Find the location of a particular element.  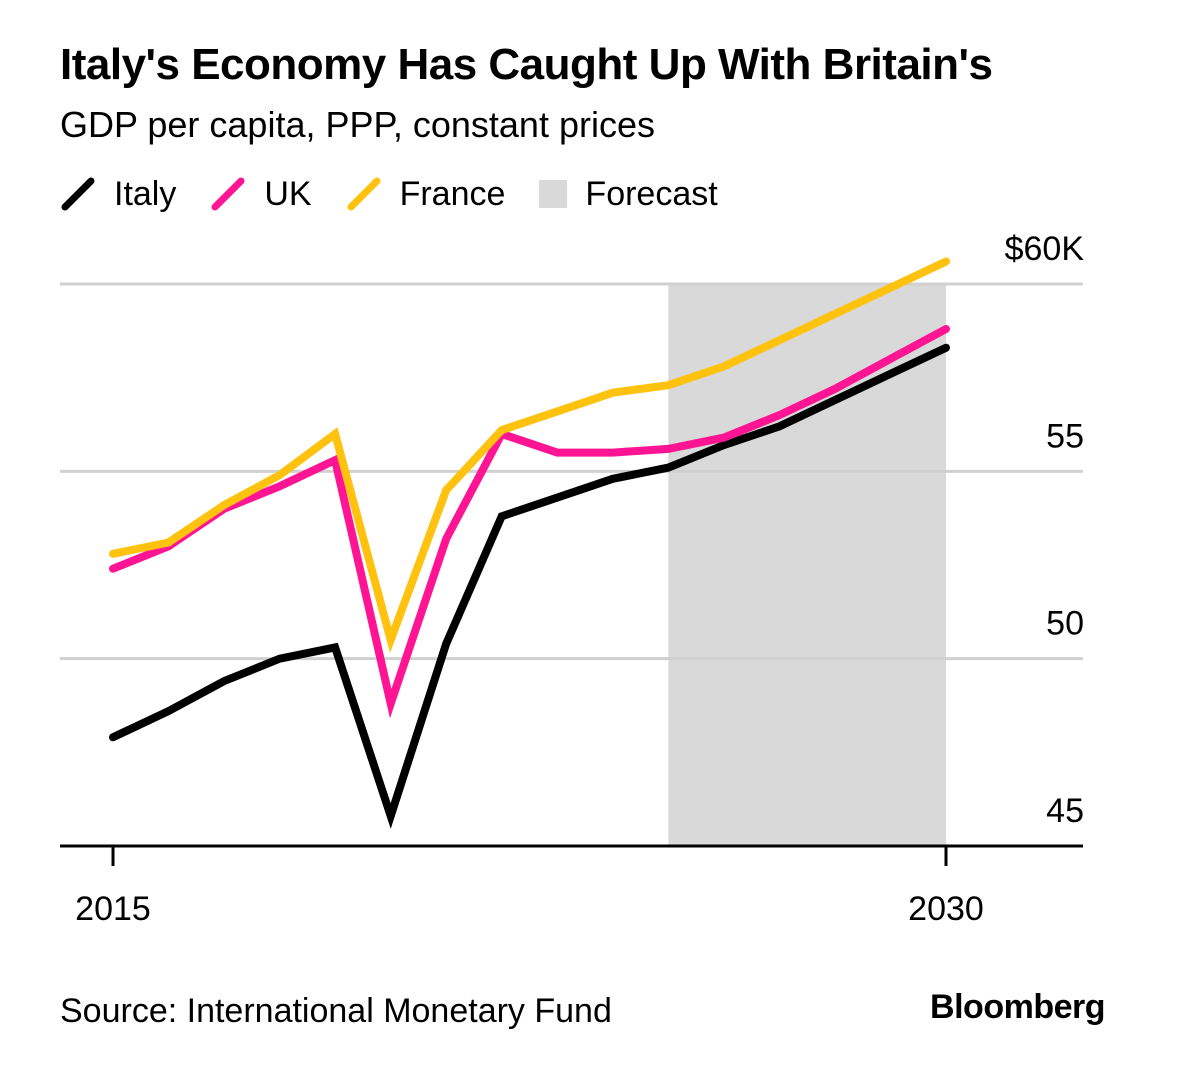

legend-swatch-italy is located at coordinates (78, 194).